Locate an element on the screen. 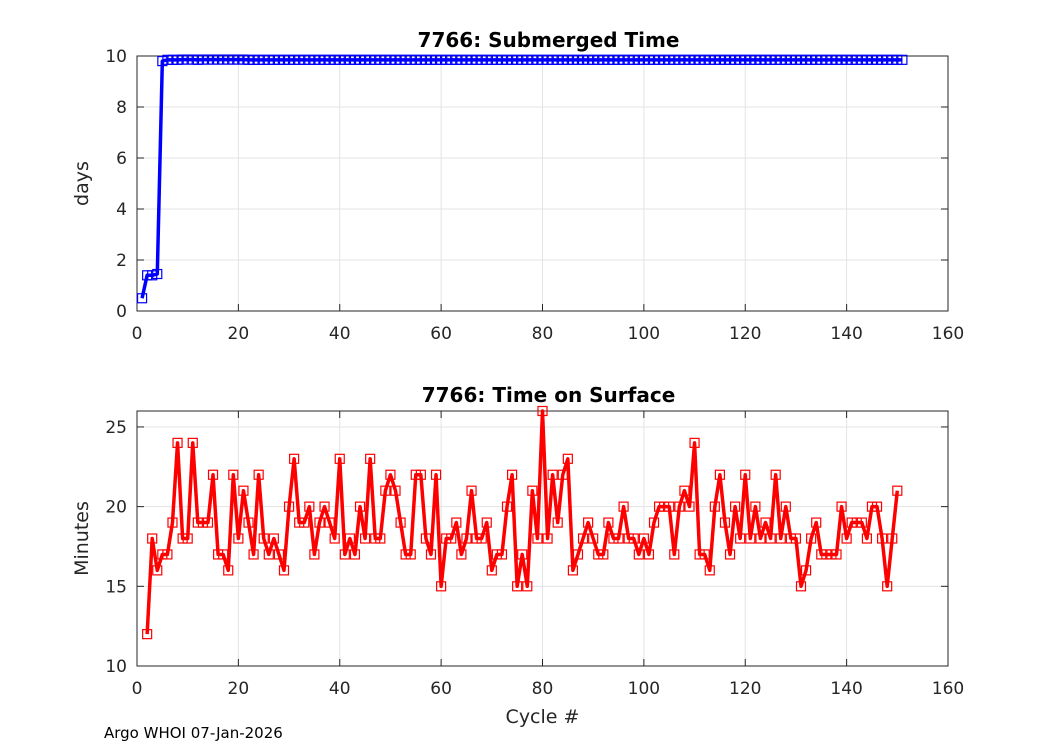 This screenshot has height=750, width=1050. surface-ytick-label: 10 is located at coordinates (116, 667).